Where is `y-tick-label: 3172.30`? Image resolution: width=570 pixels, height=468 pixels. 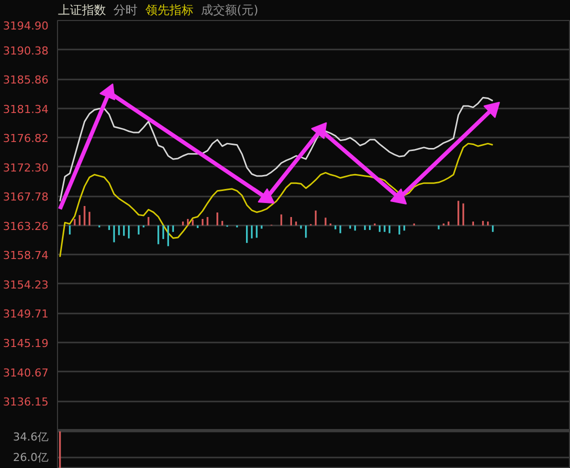
y-tick-label: 3172.30 is located at coordinates (26, 167).